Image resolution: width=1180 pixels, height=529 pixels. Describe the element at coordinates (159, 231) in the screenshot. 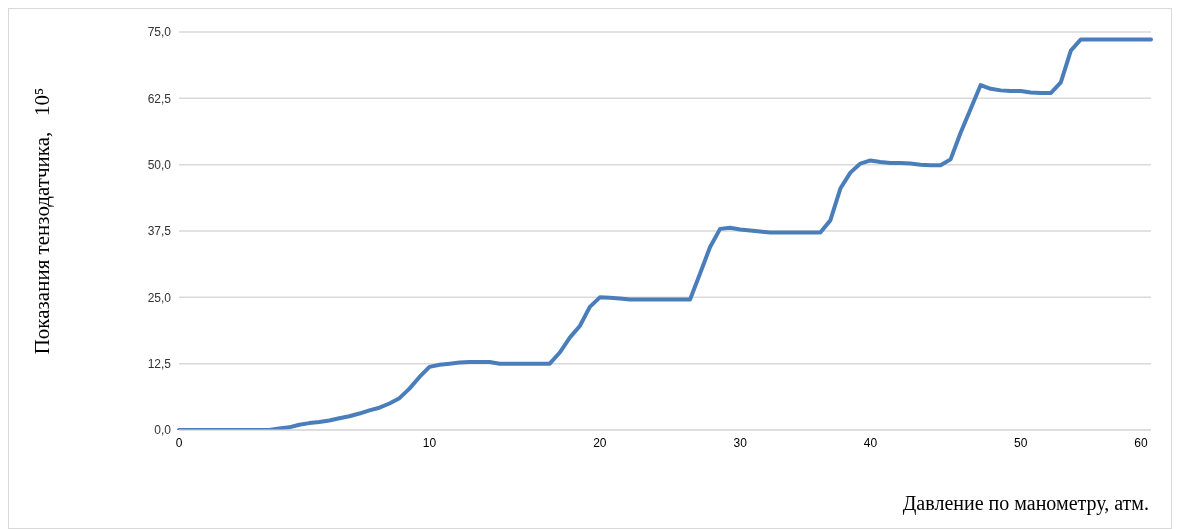

I see `y-tick-label: 37,5` at that location.